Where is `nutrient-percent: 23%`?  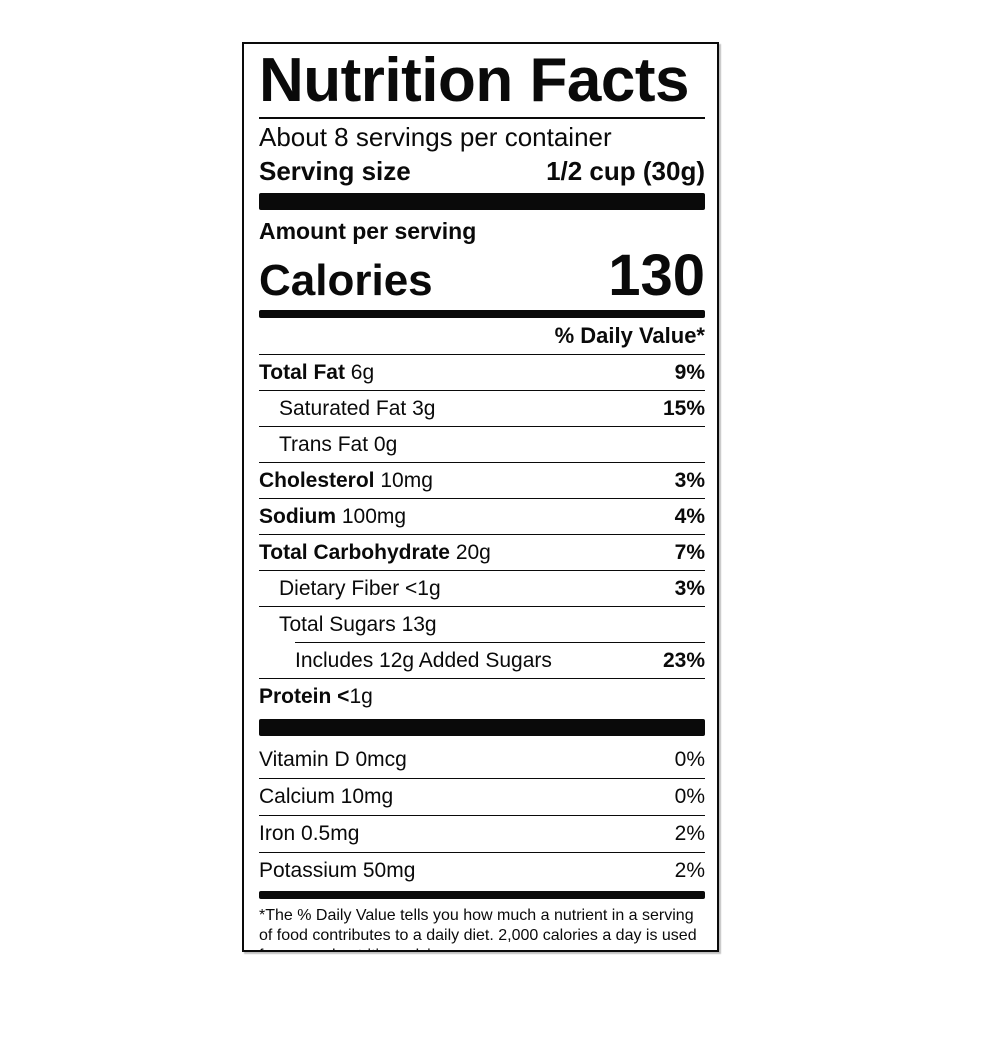
nutrient-percent: 23% is located at coordinates (683, 660).